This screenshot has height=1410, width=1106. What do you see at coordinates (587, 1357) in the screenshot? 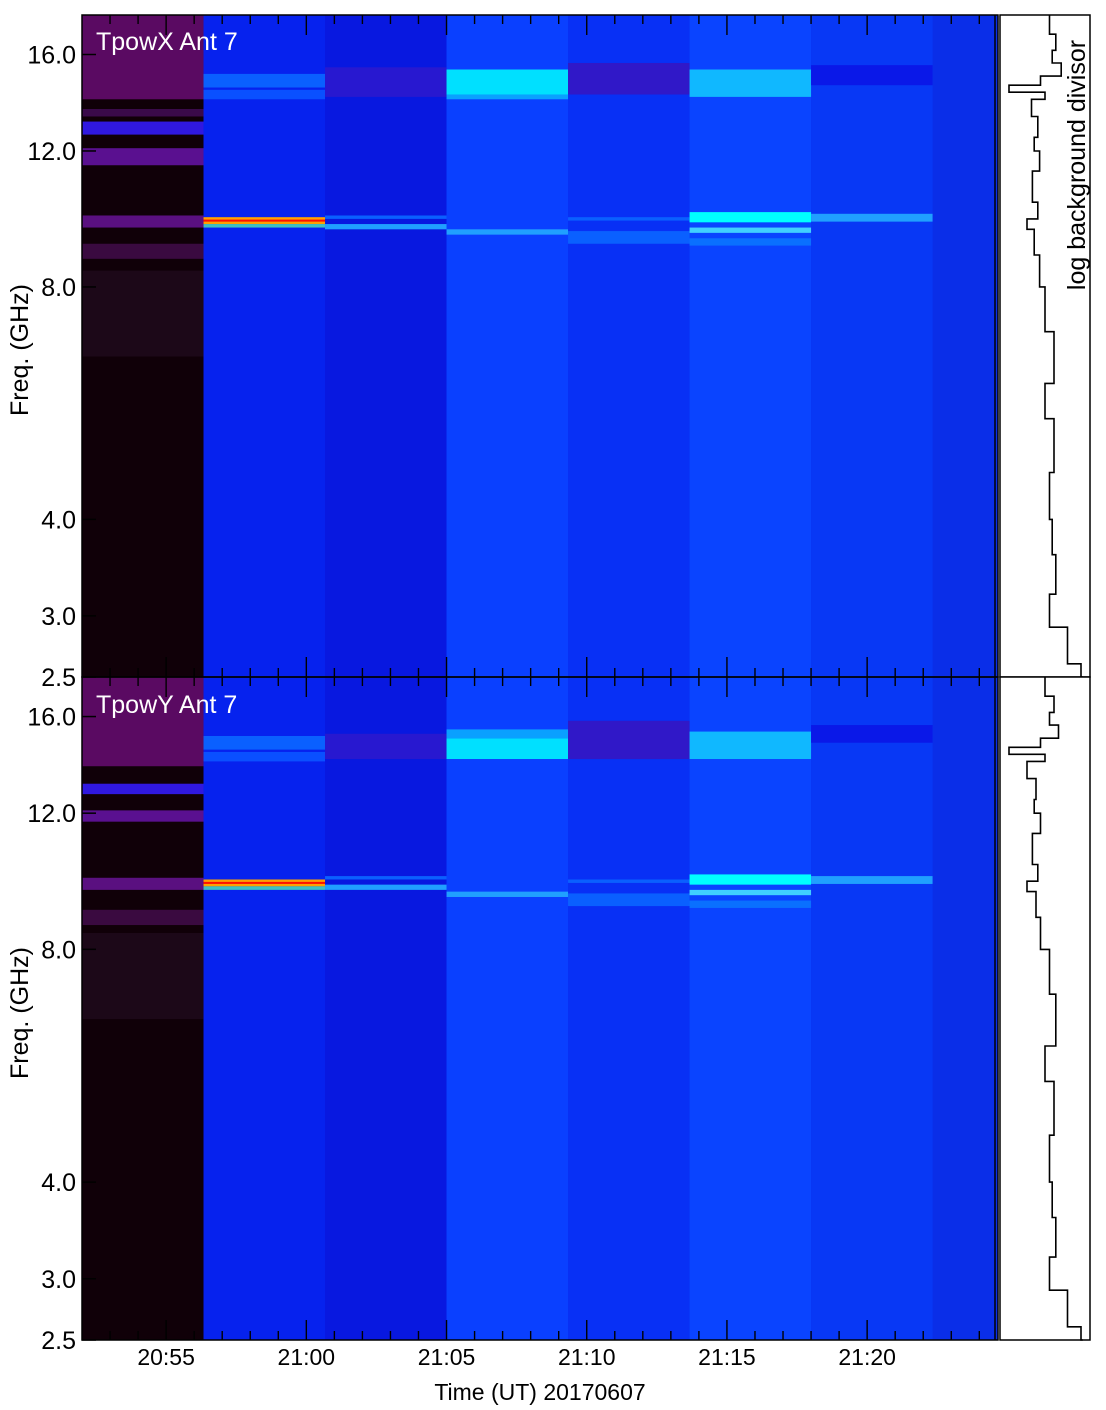
I see `x-tick-label: 21:10` at bounding box center [587, 1357].